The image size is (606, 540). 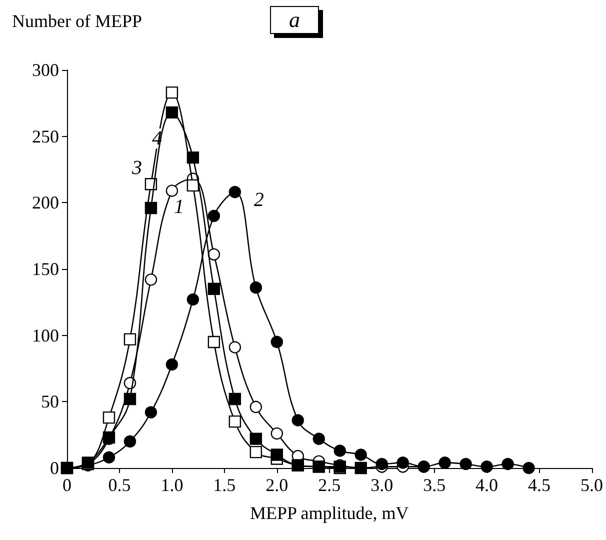 What do you see at coordinates (50, 402) in the screenshot?
I see `y-tick-label: 50` at bounding box center [50, 402].